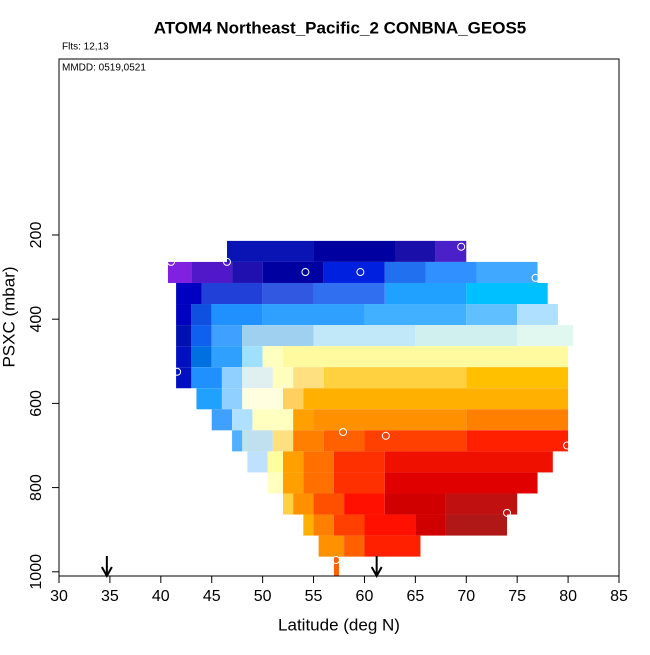 Image resolution: width=650 pixels, height=655 pixels. I want to click on y-axis-label: PSXC (mbar), so click(9, 316).